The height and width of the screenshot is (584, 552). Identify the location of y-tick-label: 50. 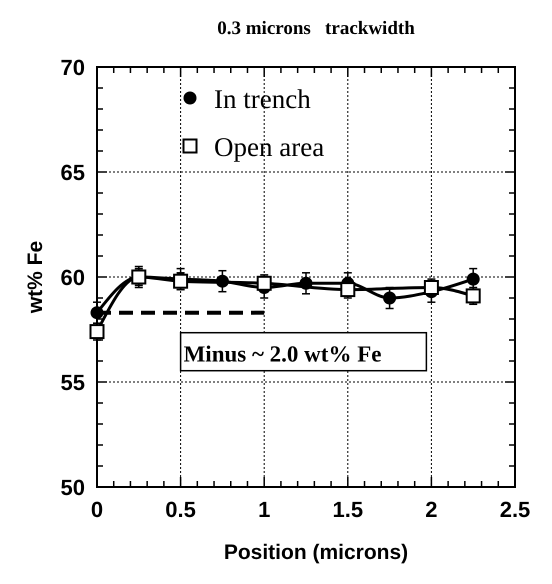
(72, 487).